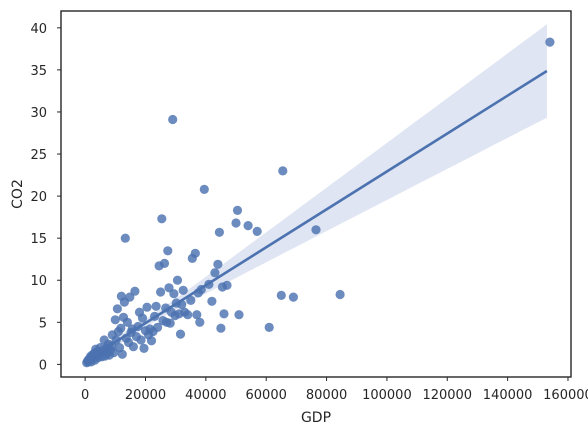 This screenshot has width=588, height=437. What do you see at coordinates (508, 395) in the screenshot?
I see `x-tick-label: 140000` at bounding box center [508, 395].